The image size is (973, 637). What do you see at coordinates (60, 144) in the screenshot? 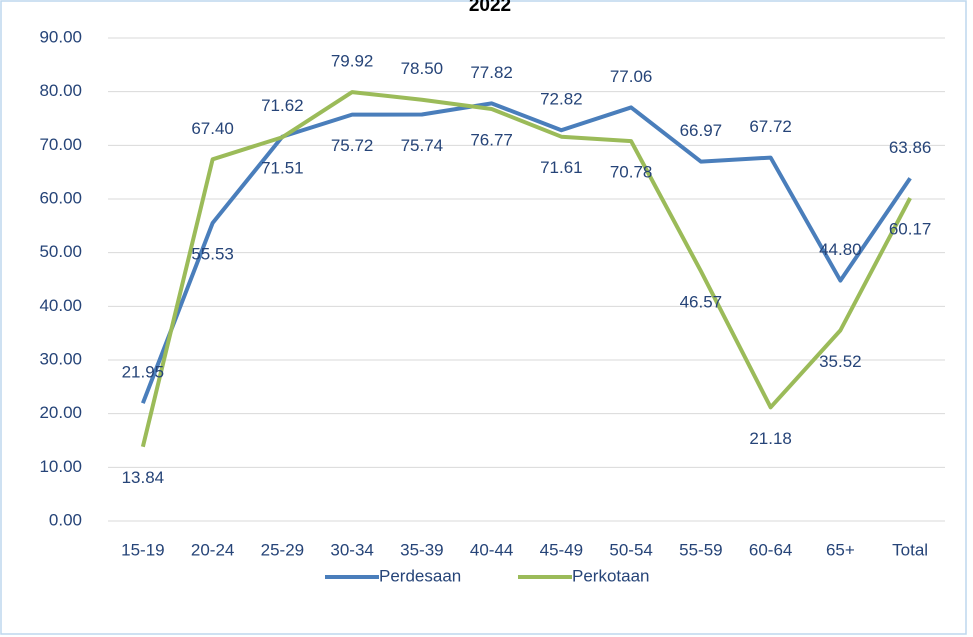
I see `y-tick-label: 70.00` at bounding box center [60, 144].